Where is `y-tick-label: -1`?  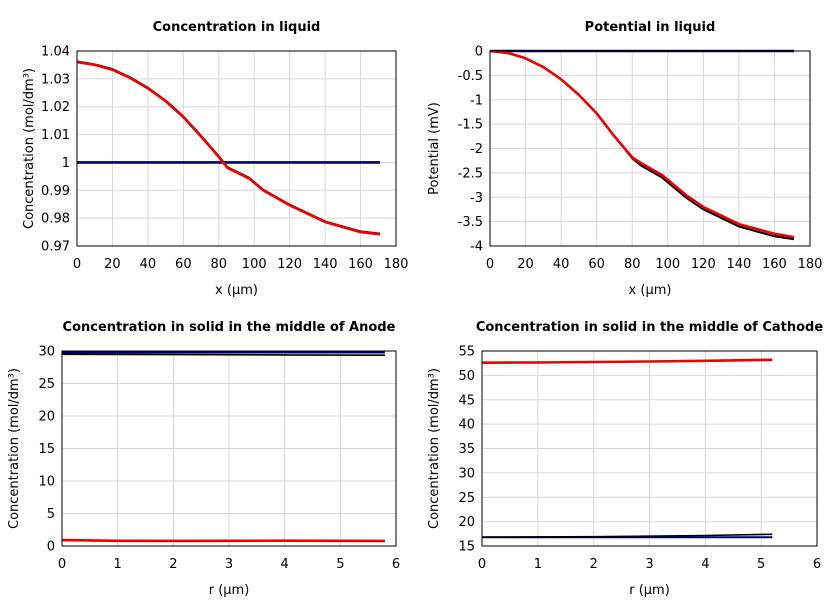 y-tick-label: -1 is located at coordinates (476, 100).